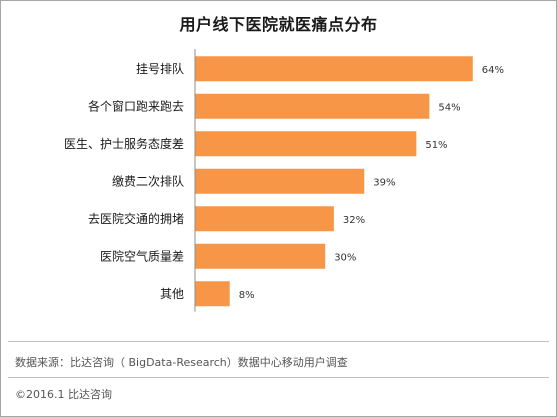  What do you see at coordinates (278, 341) in the screenshot?
I see `footer-divider-top` at bounding box center [278, 341].